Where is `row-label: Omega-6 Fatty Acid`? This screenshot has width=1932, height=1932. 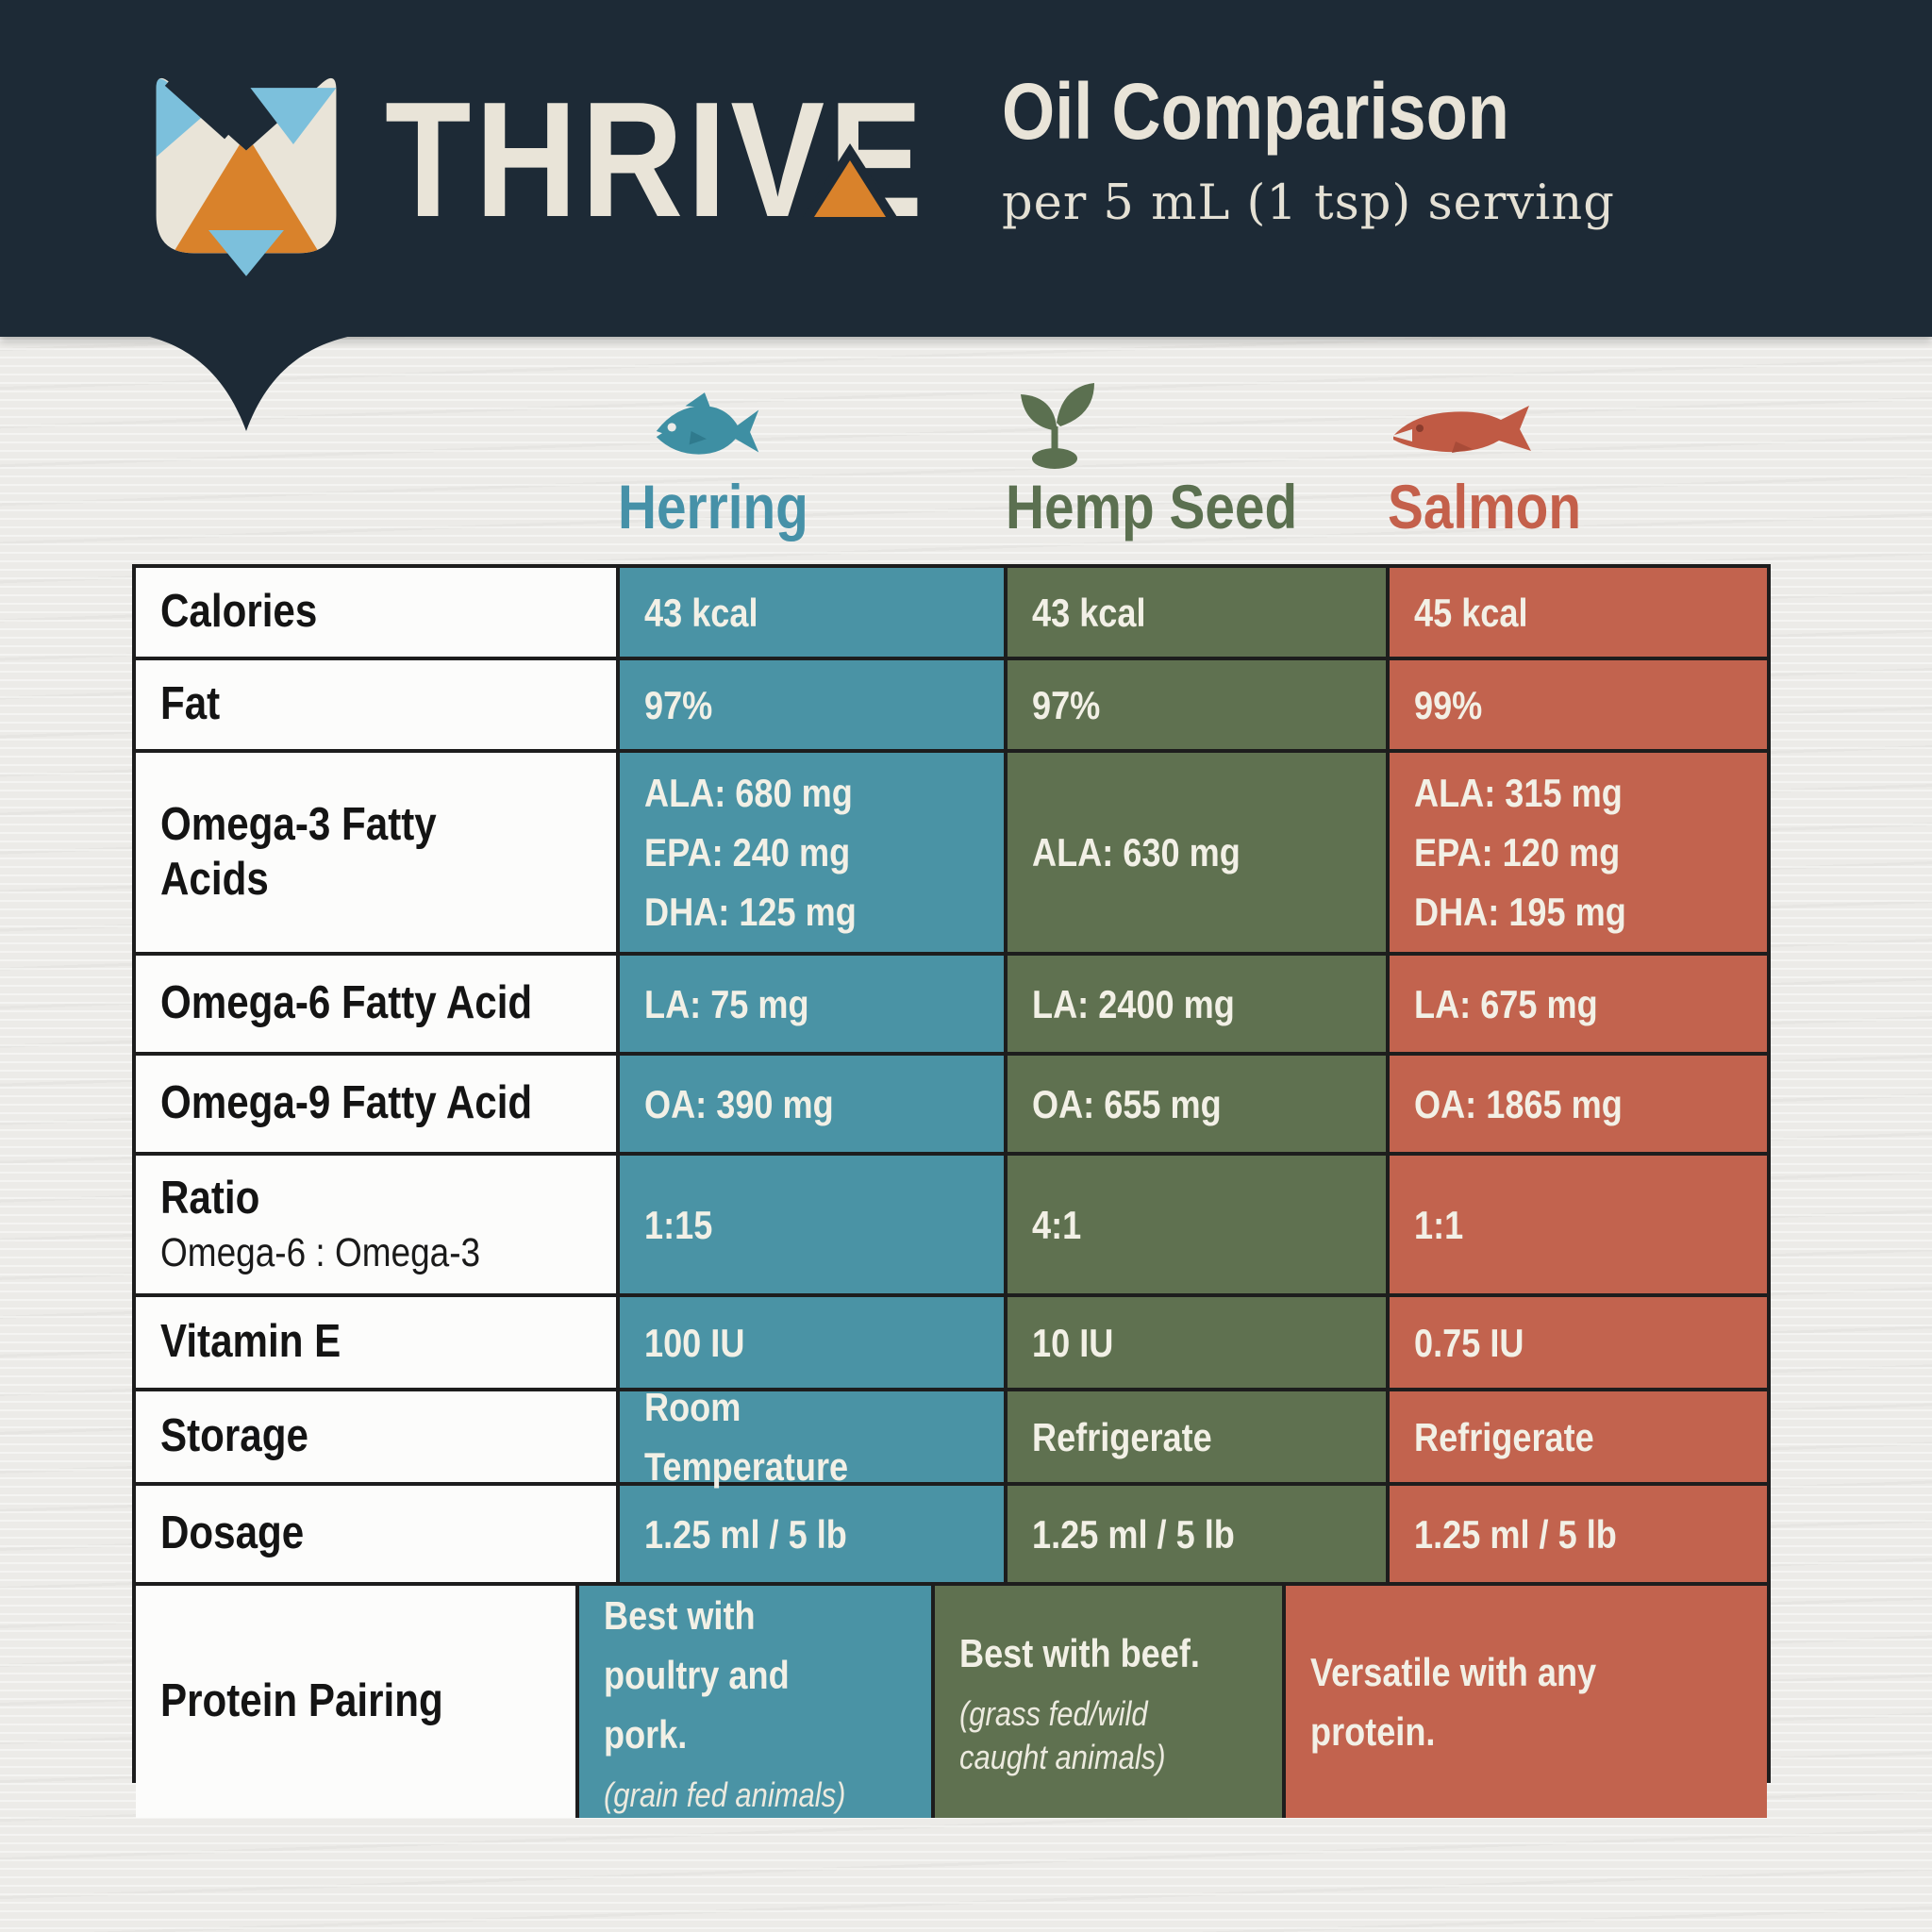
row-label: Omega-6 Fatty Acid is located at coordinates (347, 1003).